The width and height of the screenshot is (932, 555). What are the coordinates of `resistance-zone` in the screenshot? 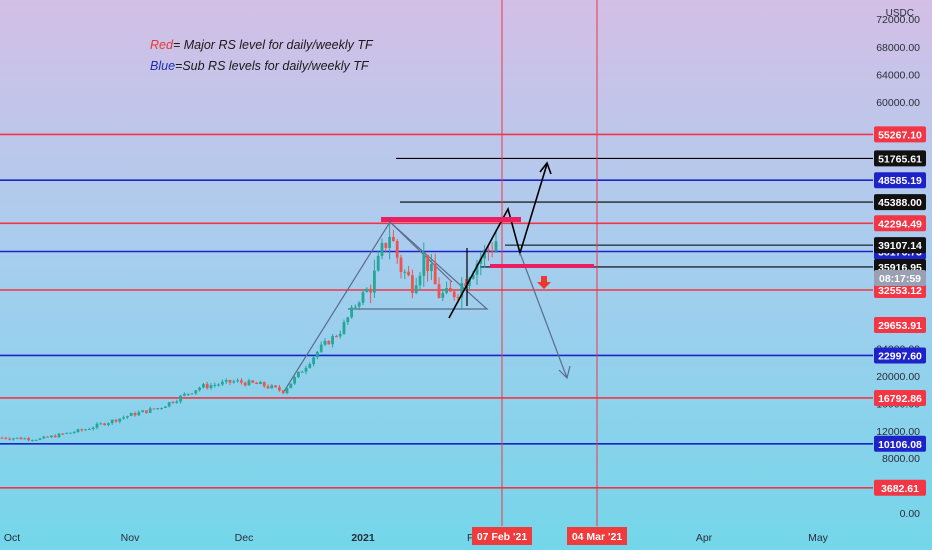 It's located at (451, 219).